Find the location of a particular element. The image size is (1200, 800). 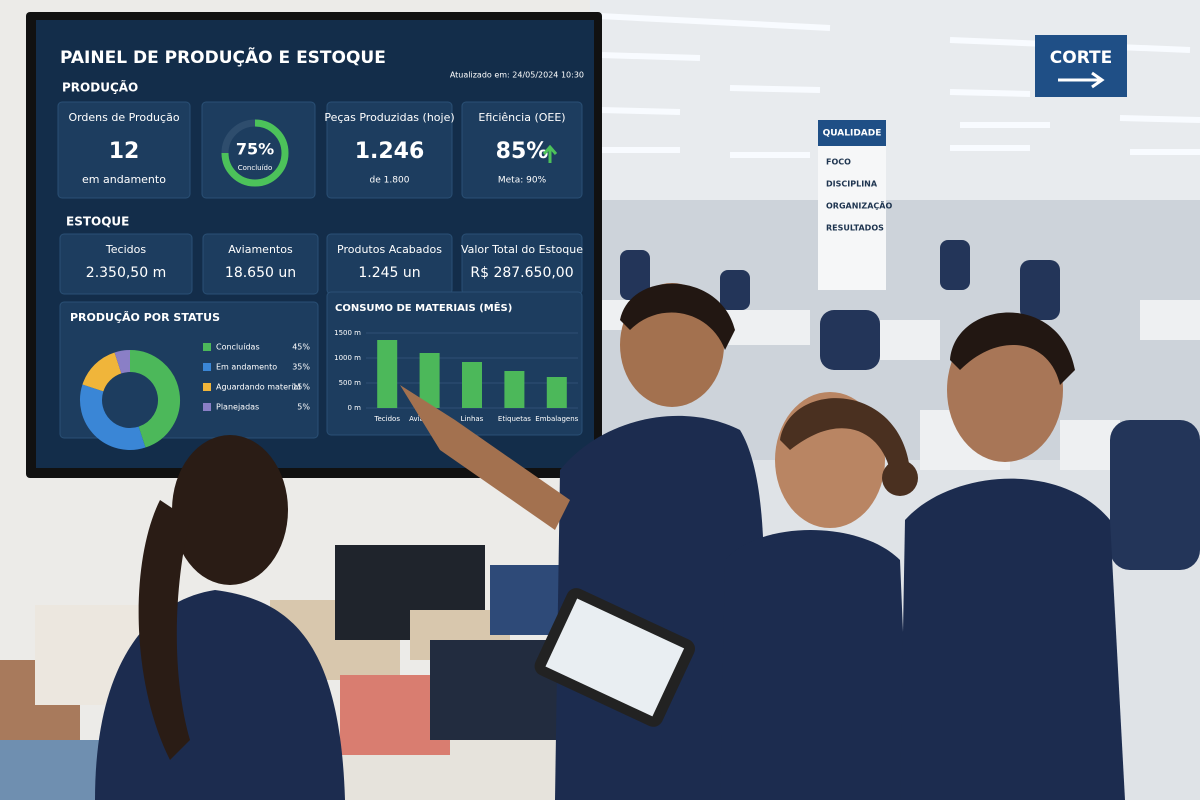

x-tick-label: Etiquetas is located at coordinates (514, 419).